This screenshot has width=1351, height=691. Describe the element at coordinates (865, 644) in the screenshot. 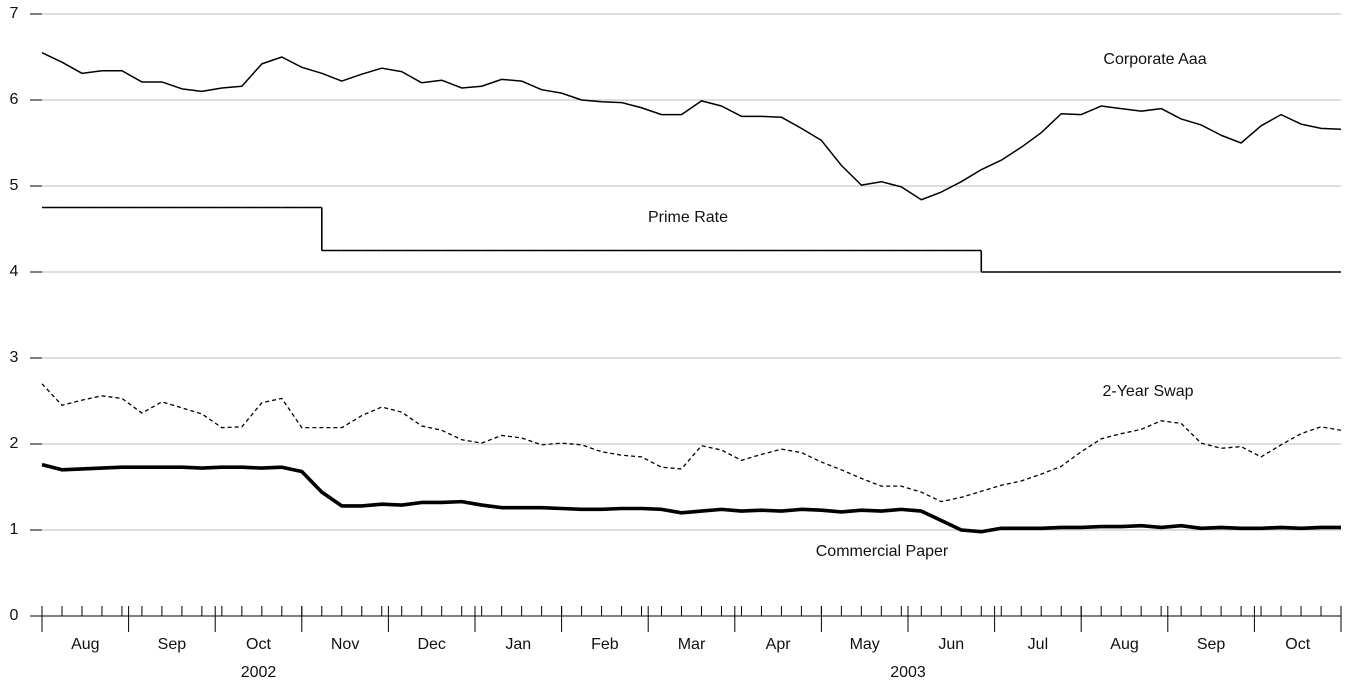

I see `x-tick-label: May` at that location.